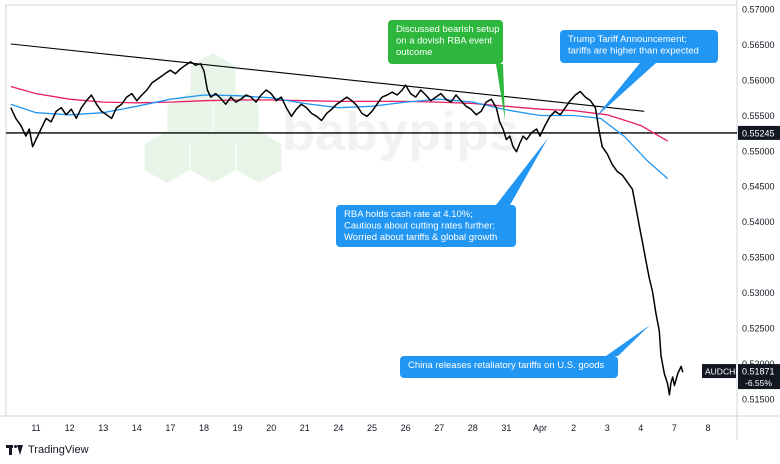  I want to click on x-tick-label: 25, so click(372, 428).